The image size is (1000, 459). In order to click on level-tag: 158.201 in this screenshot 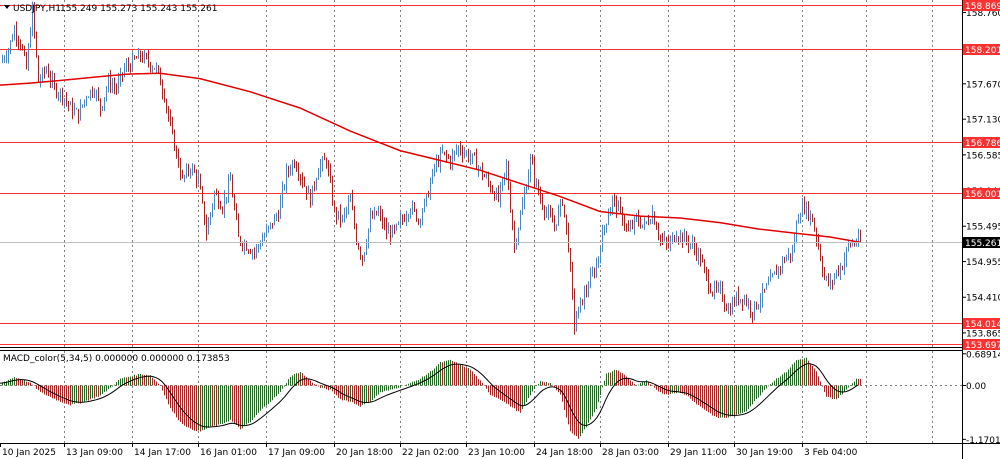, I will do `click(982, 51)`.